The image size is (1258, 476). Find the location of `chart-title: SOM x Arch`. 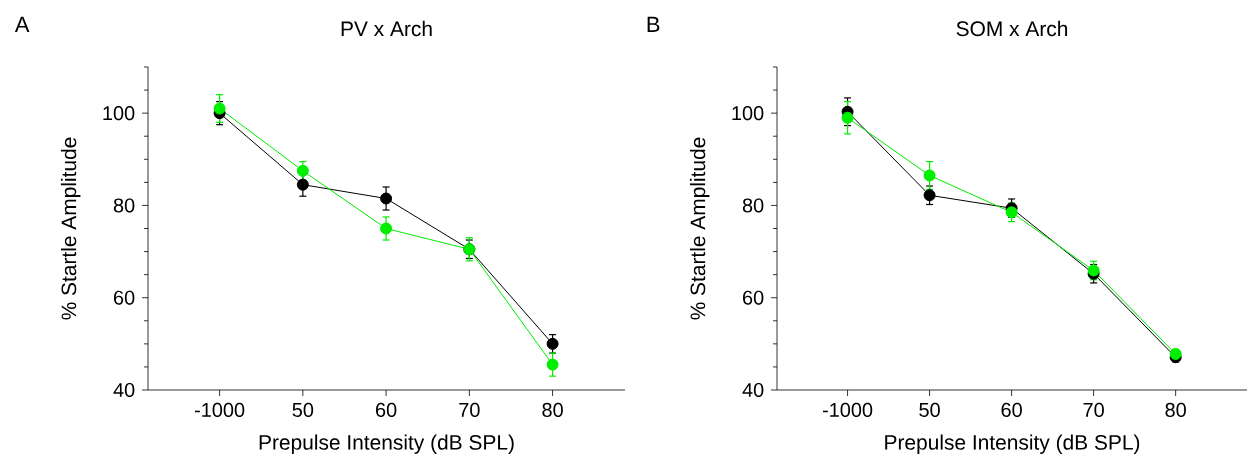

chart-title: SOM x Arch is located at coordinates (1012, 28).